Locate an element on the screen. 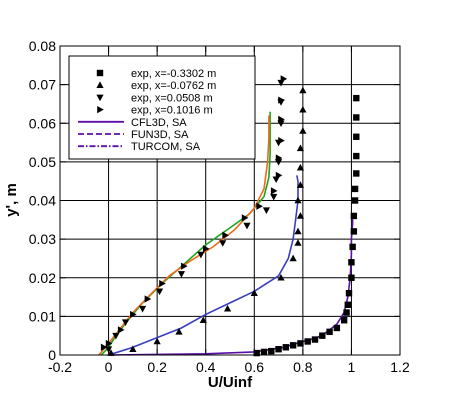 The height and width of the screenshot is (406, 450). y-tick-label: 0.01 is located at coordinates (42, 316).